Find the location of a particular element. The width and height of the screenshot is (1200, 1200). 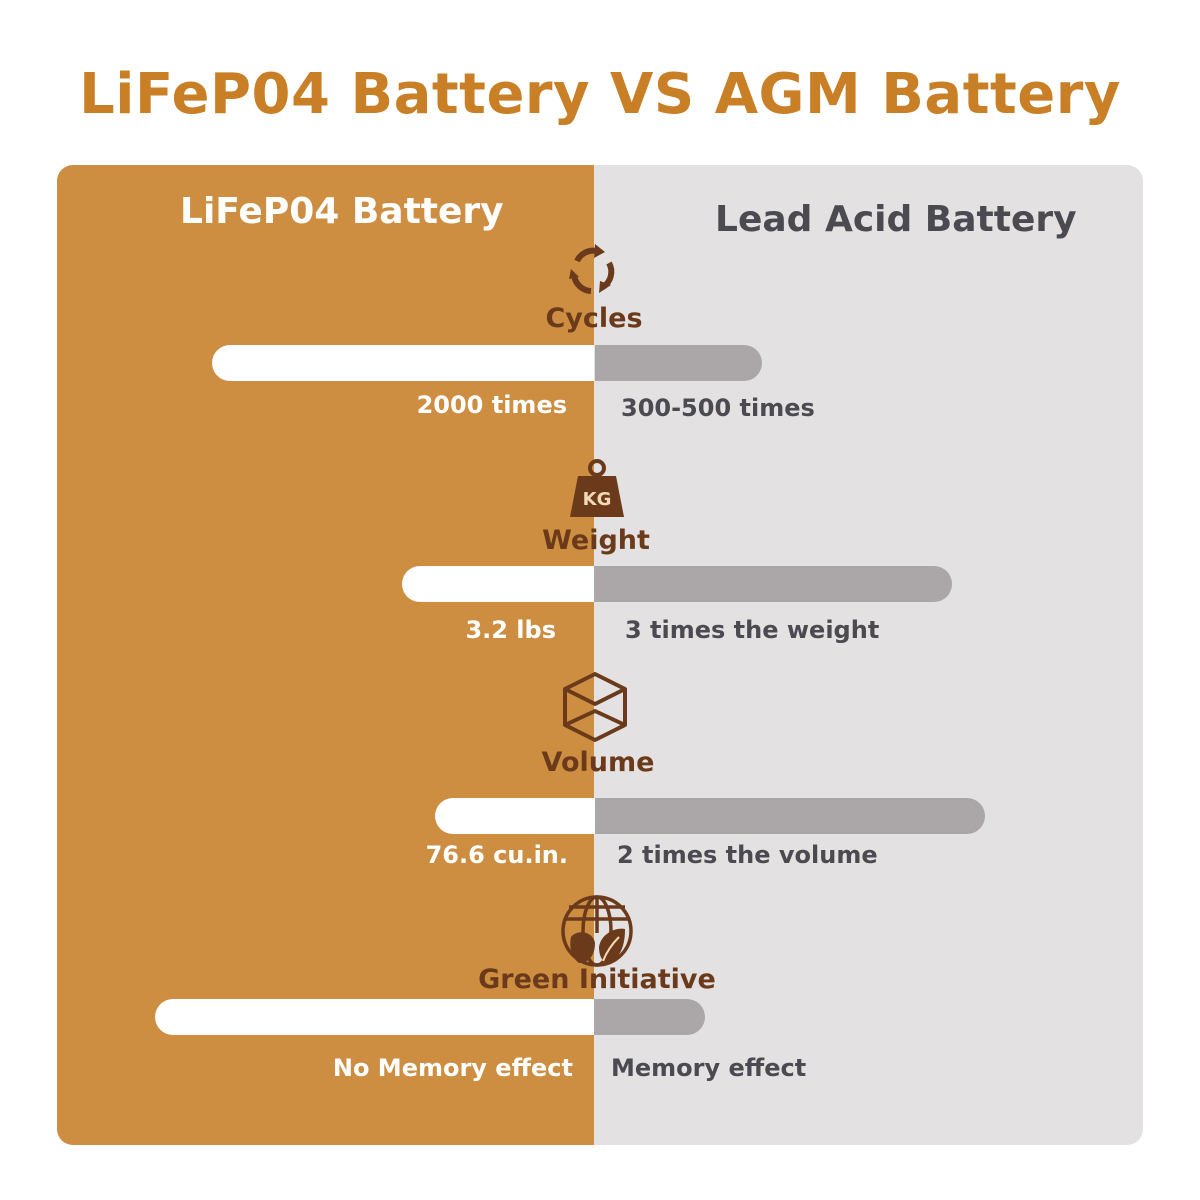

lifepo4-bar-volume is located at coordinates (515, 816).